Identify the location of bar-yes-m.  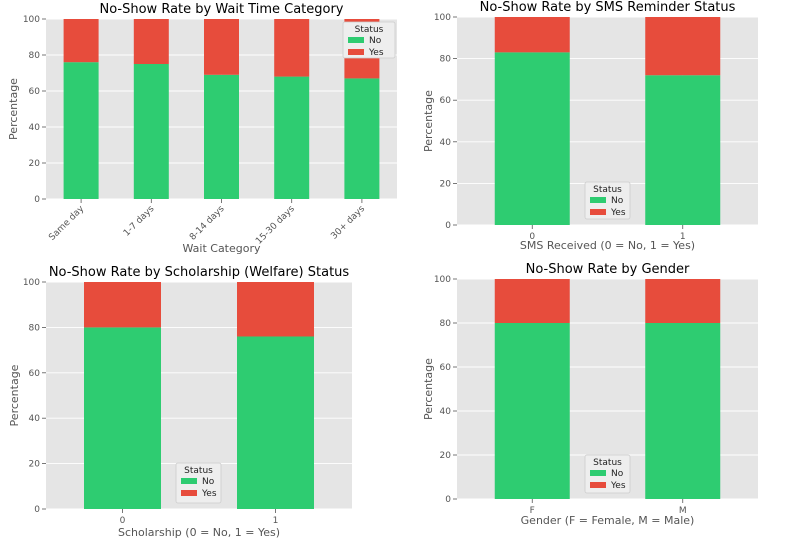
(683, 301).